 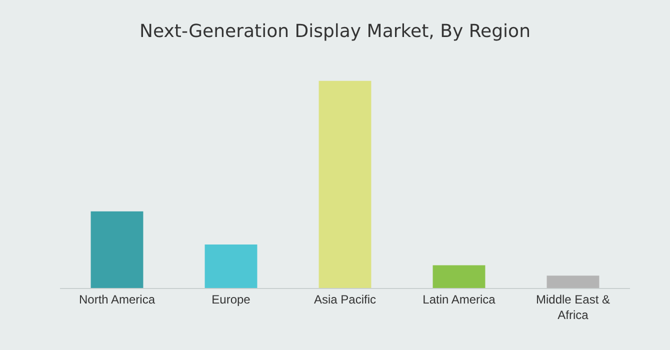 I want to click on chart-title: Next-Generation Display Market, By Region, so click(x=335, y=31).